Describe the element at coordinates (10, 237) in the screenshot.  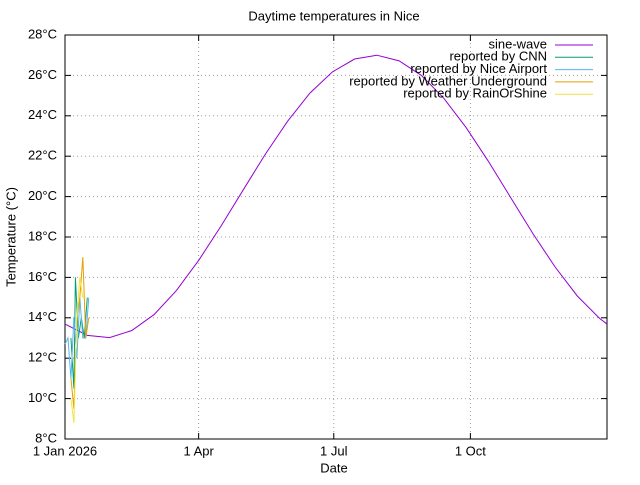
I see `y-axis-label: Temperature (°C)` at that location.